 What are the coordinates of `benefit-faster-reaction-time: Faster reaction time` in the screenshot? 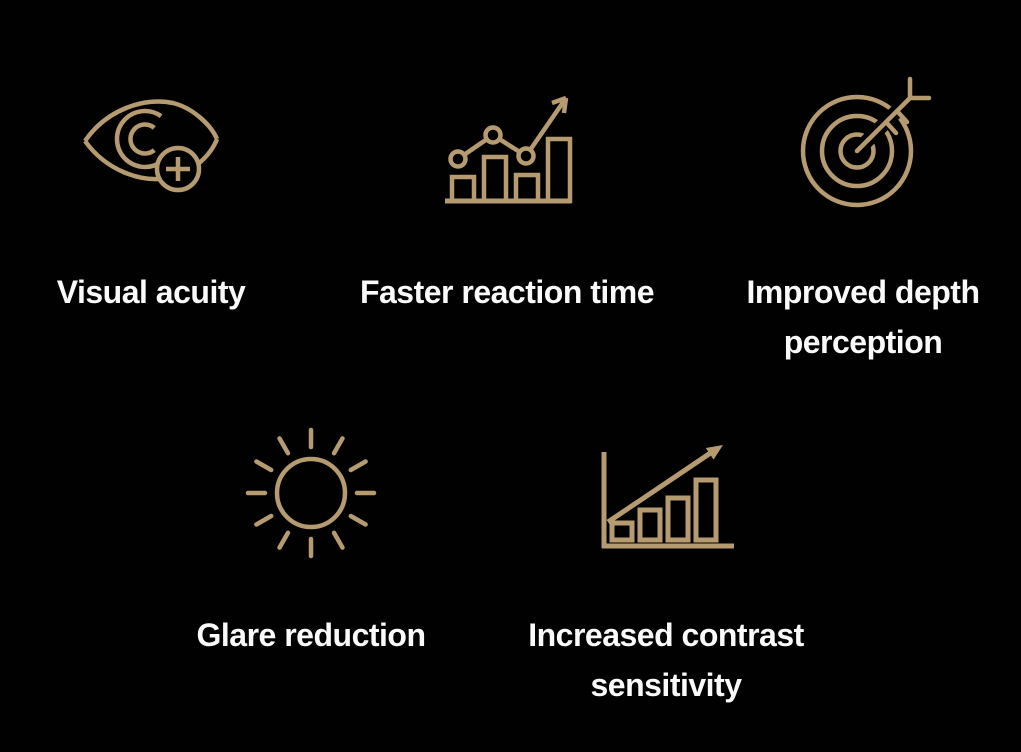 It's located at (507, 196).